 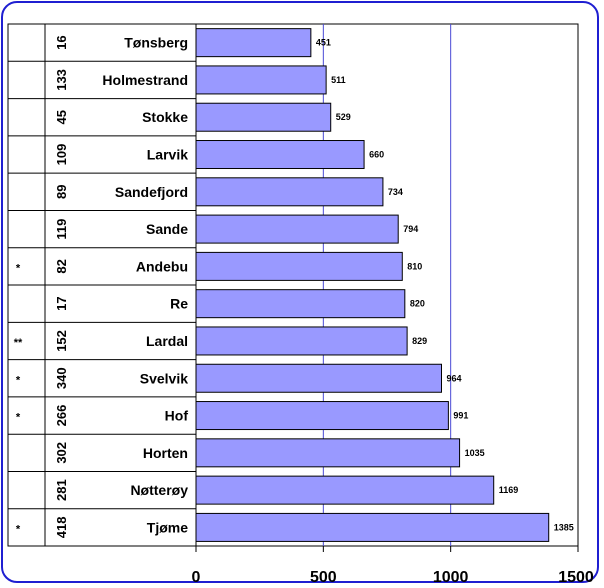 What do you see at coordinates (576, 577) in the screenshot?
I see `x-tick-label: 1500` at bounding box center [576, 577].